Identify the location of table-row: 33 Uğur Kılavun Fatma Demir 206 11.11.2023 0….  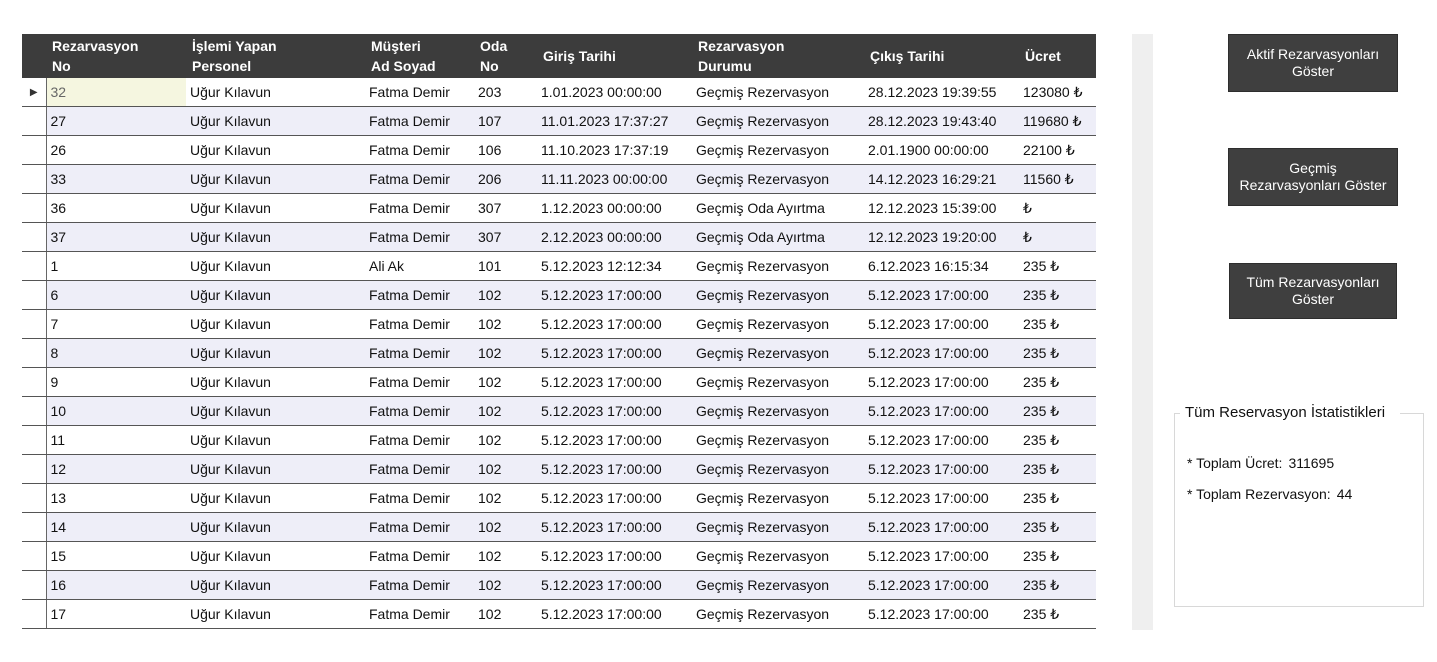
(559, 179).